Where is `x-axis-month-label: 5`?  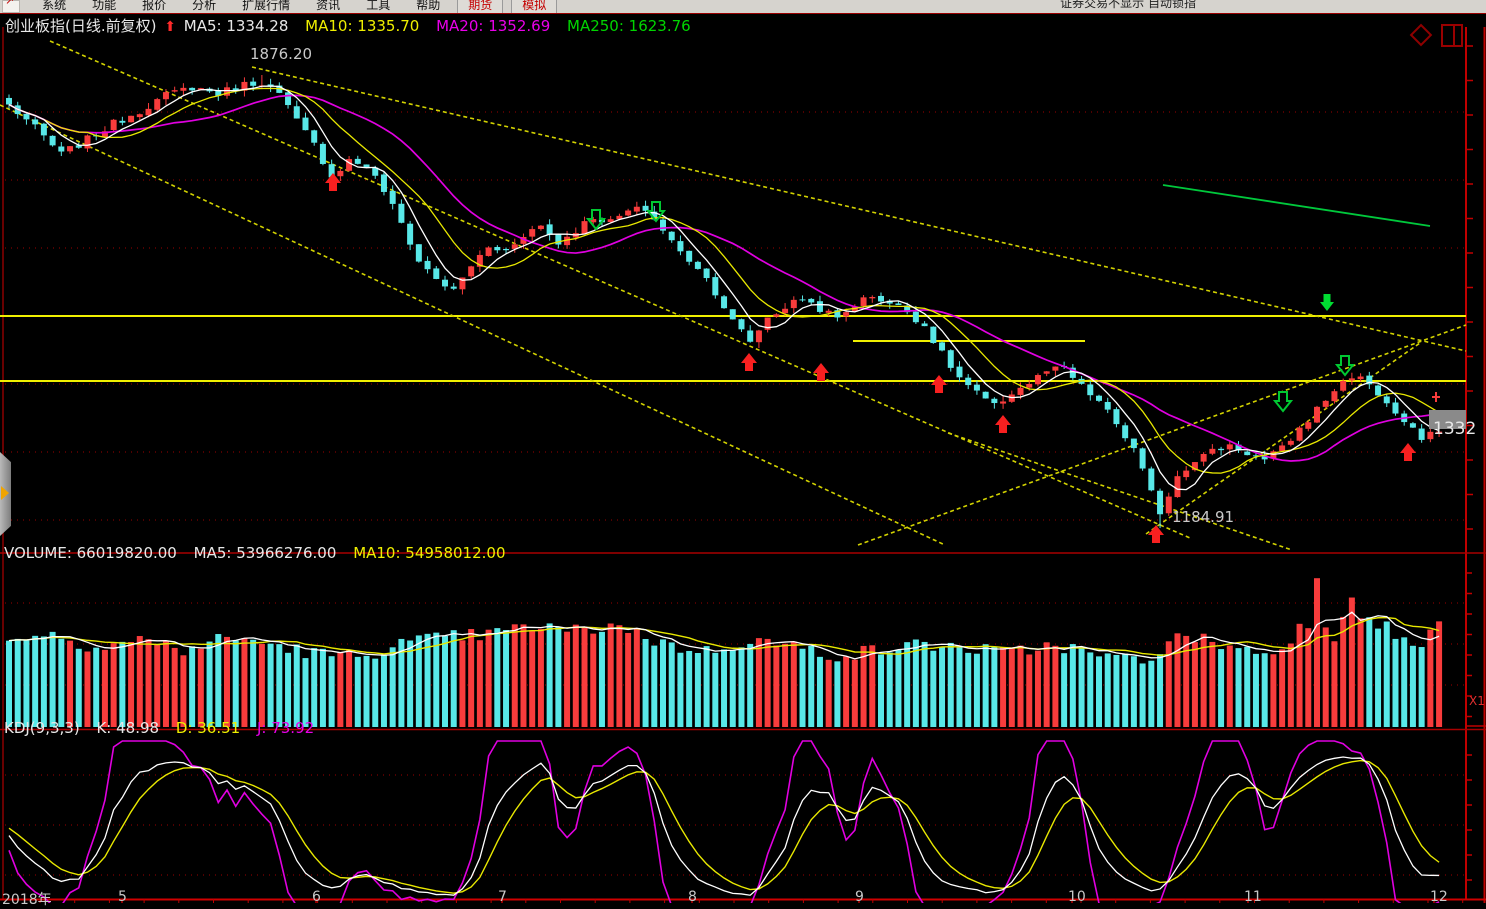
x-axis-month-label: 5 is located at coordinates (122, 897).